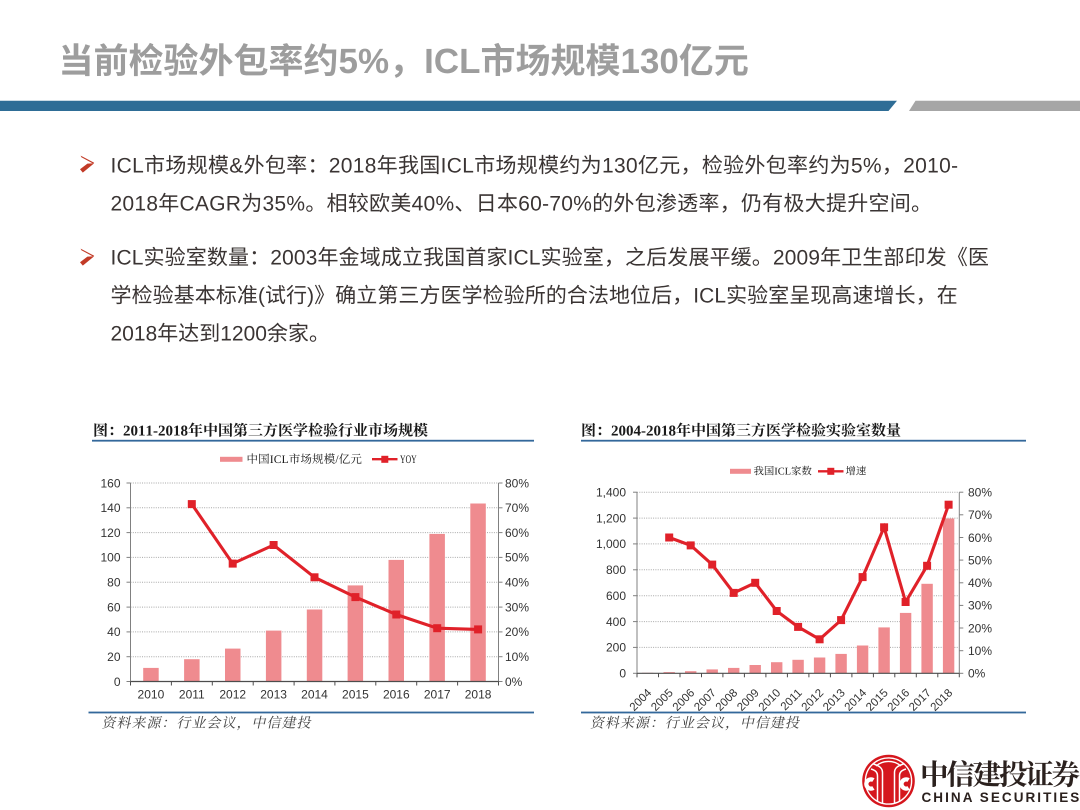  Describe the element at coordinates (616, 570) in the screenshot. I see `svg-text: 800` at that location.